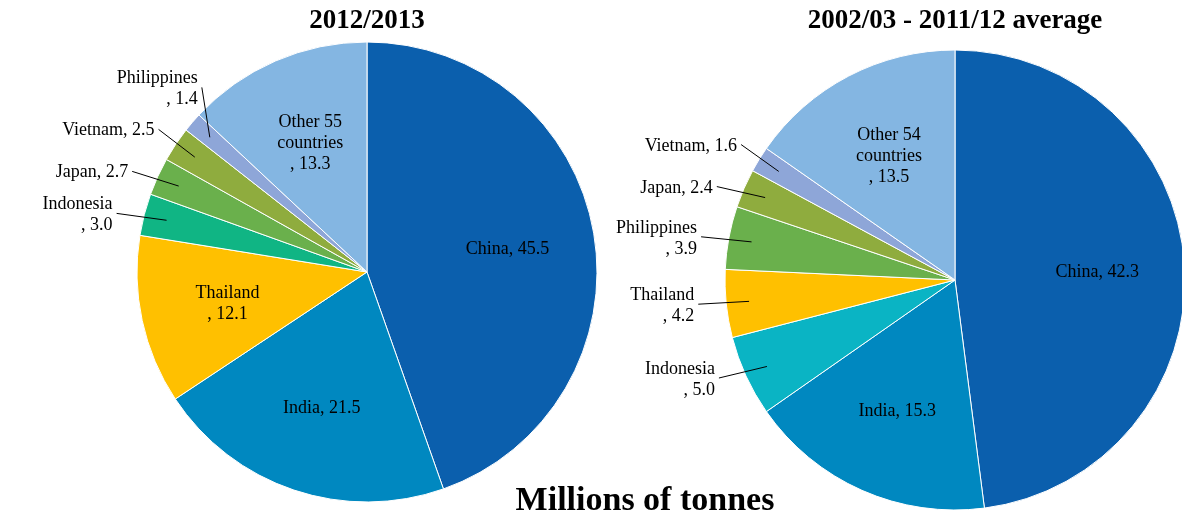 The width and height of the screenshot is (1182, 521). I want to click on slice-label: India, 21.5, so click(321, 407).